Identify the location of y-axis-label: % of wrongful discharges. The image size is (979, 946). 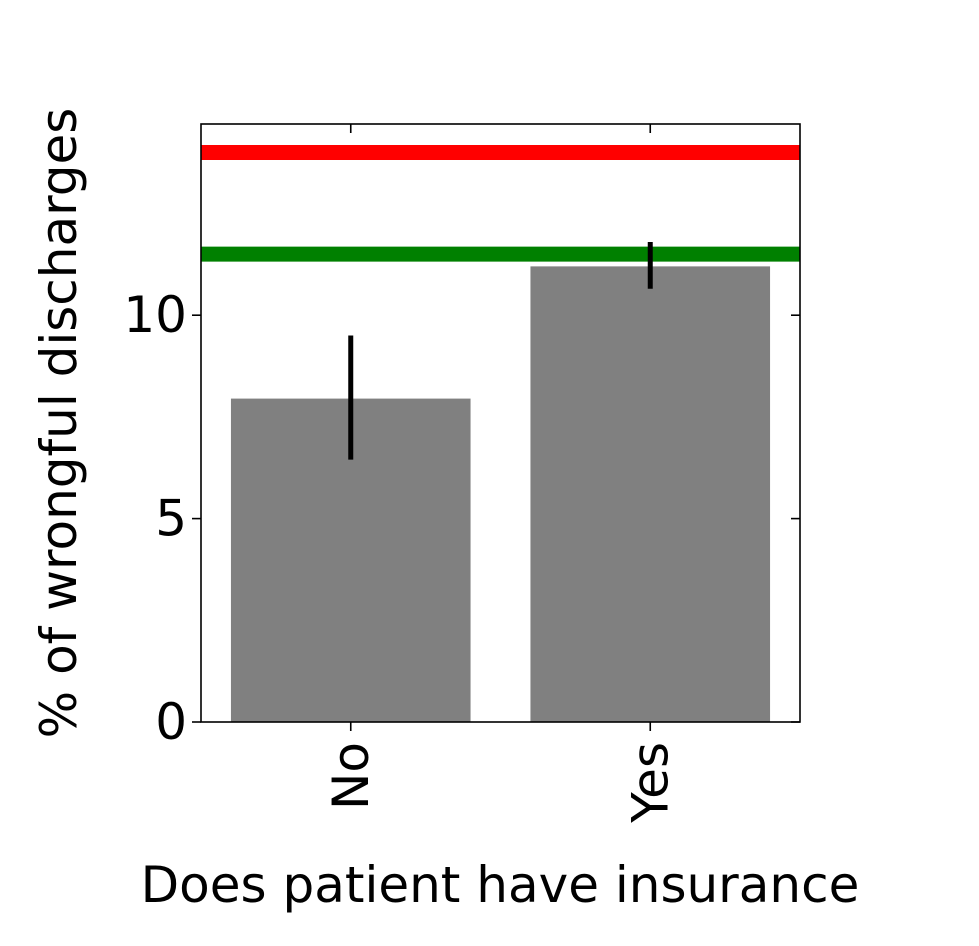
(59, 423).